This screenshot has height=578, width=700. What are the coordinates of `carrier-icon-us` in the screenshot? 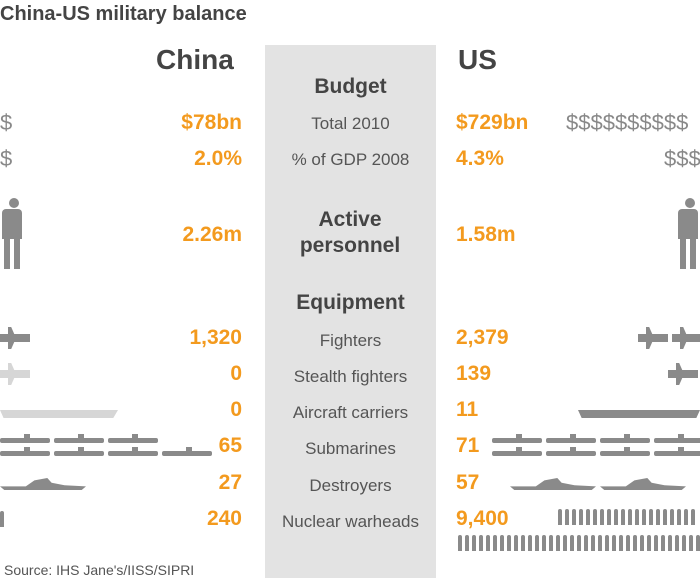 It's located at (639, 414).